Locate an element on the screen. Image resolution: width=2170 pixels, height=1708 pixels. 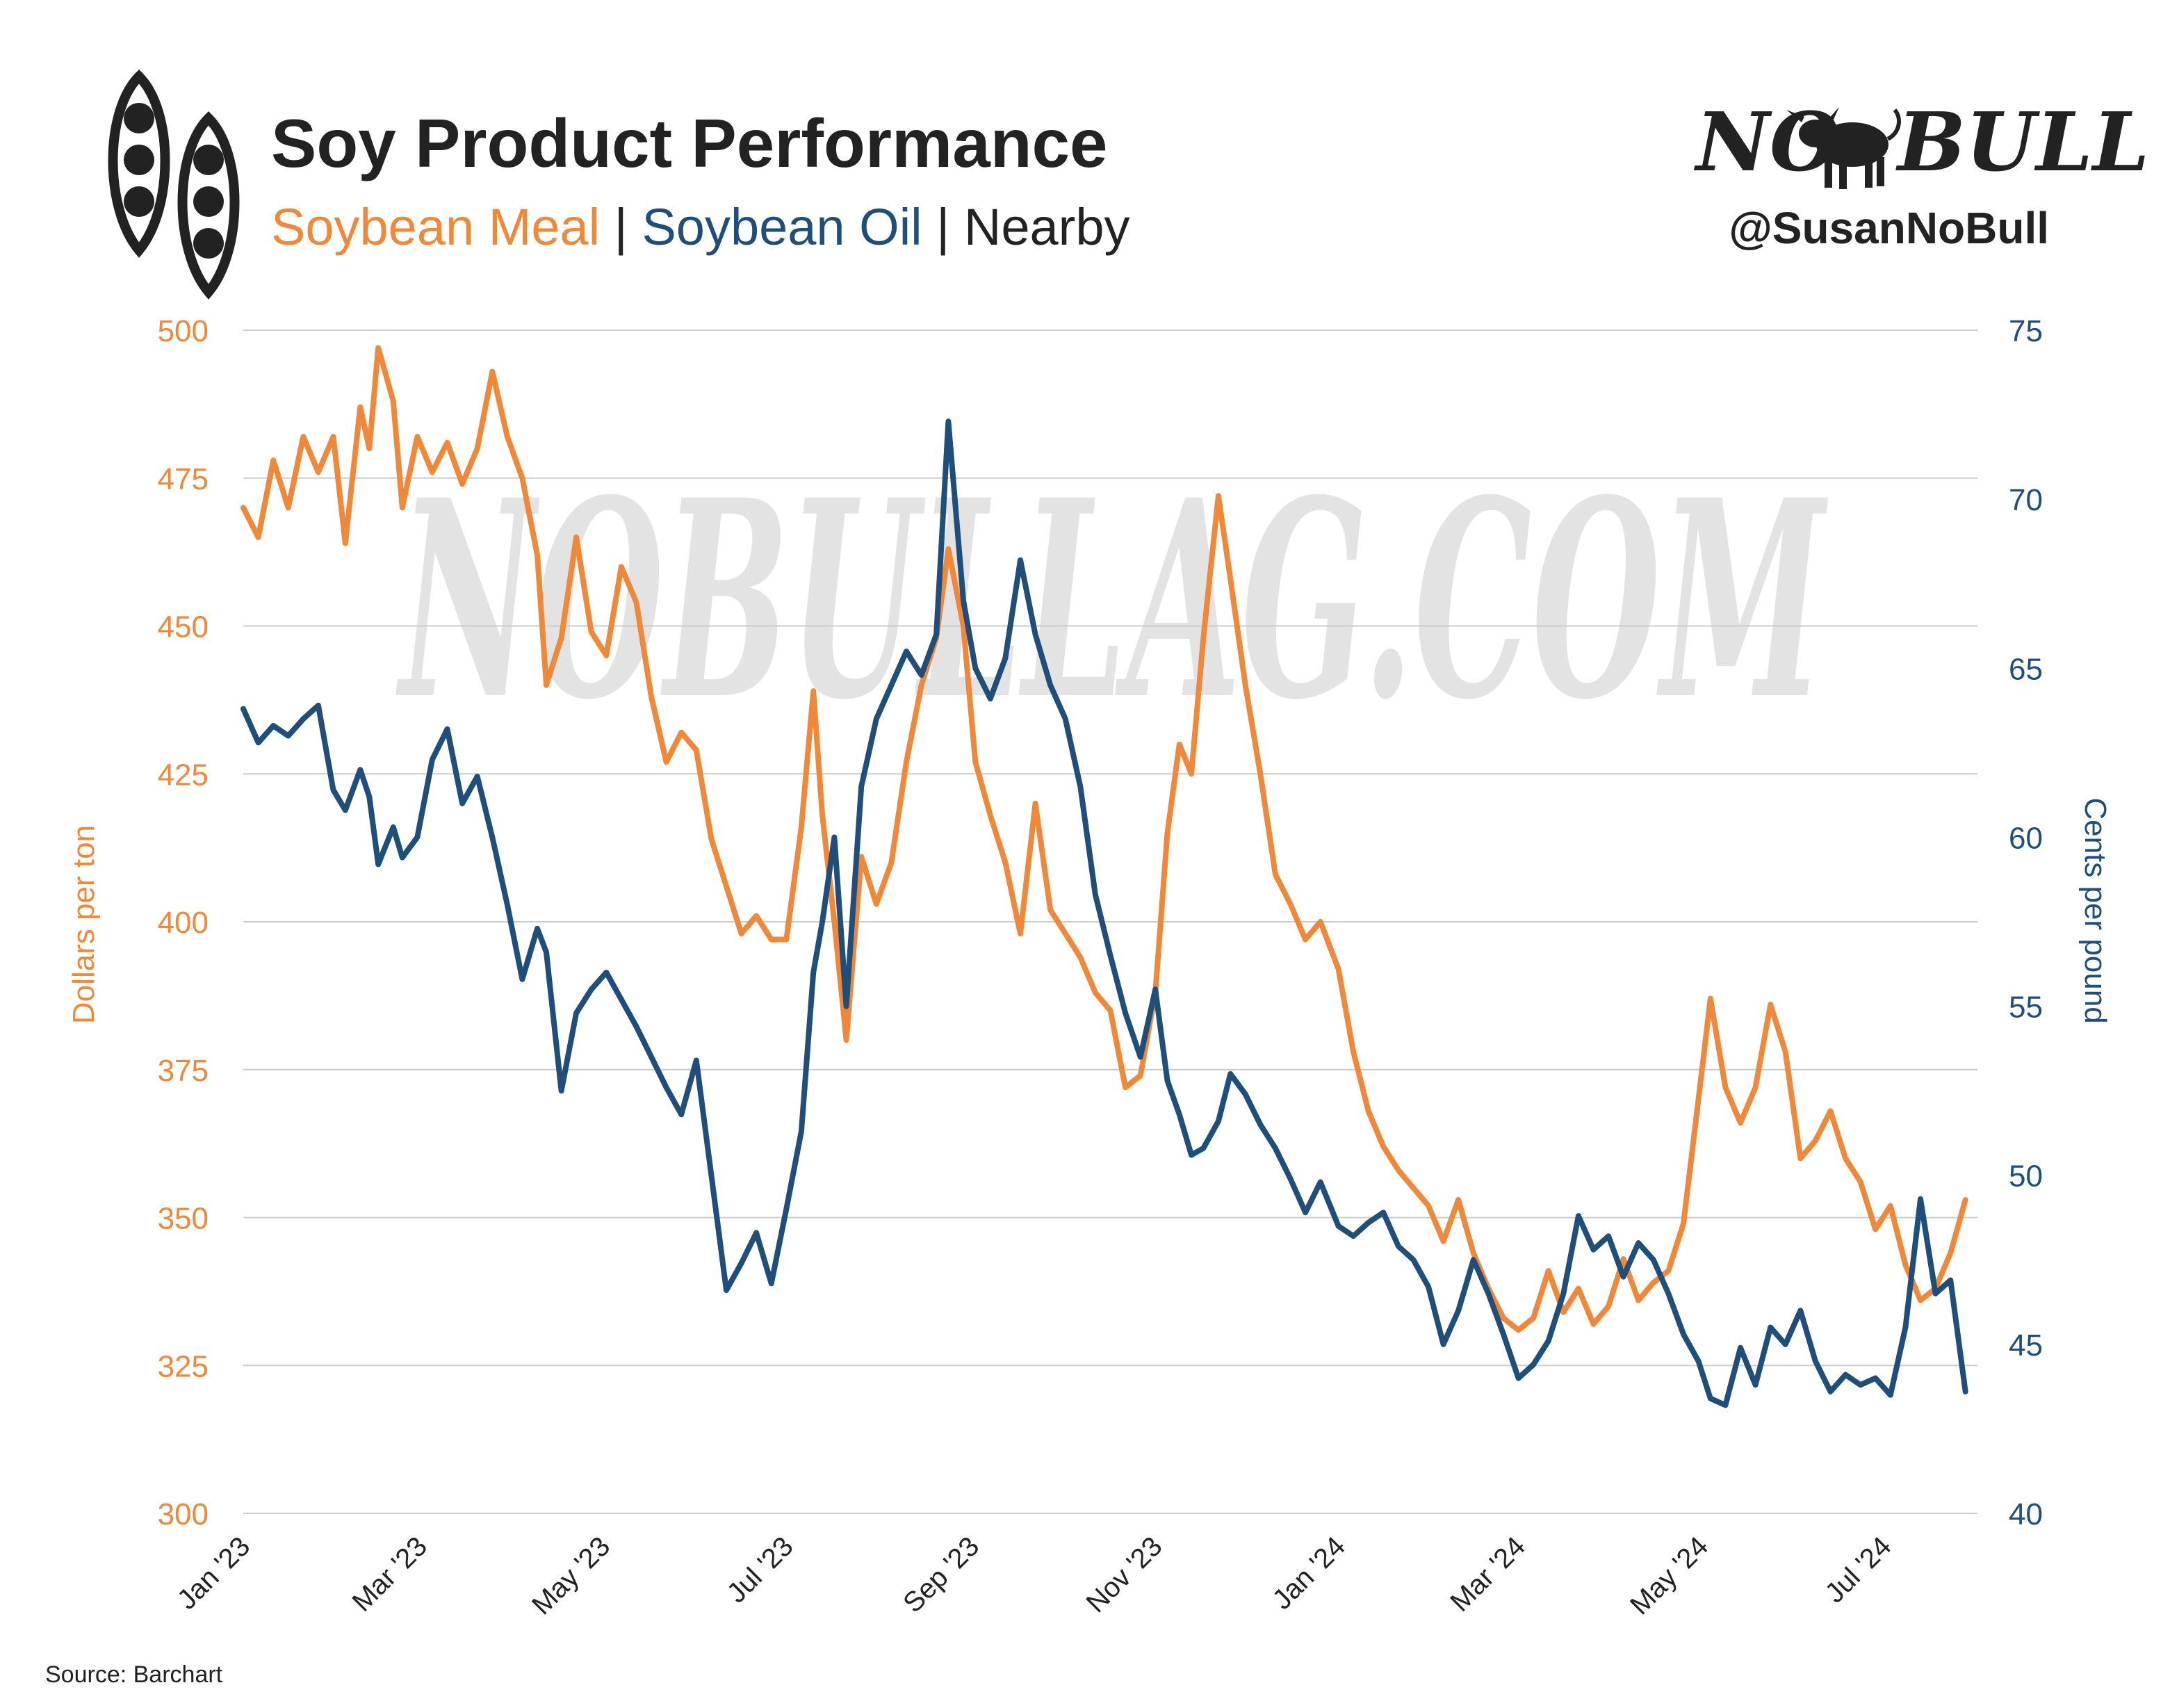
y-left-tick-label: 325 is located at coordinates (183, 1366).